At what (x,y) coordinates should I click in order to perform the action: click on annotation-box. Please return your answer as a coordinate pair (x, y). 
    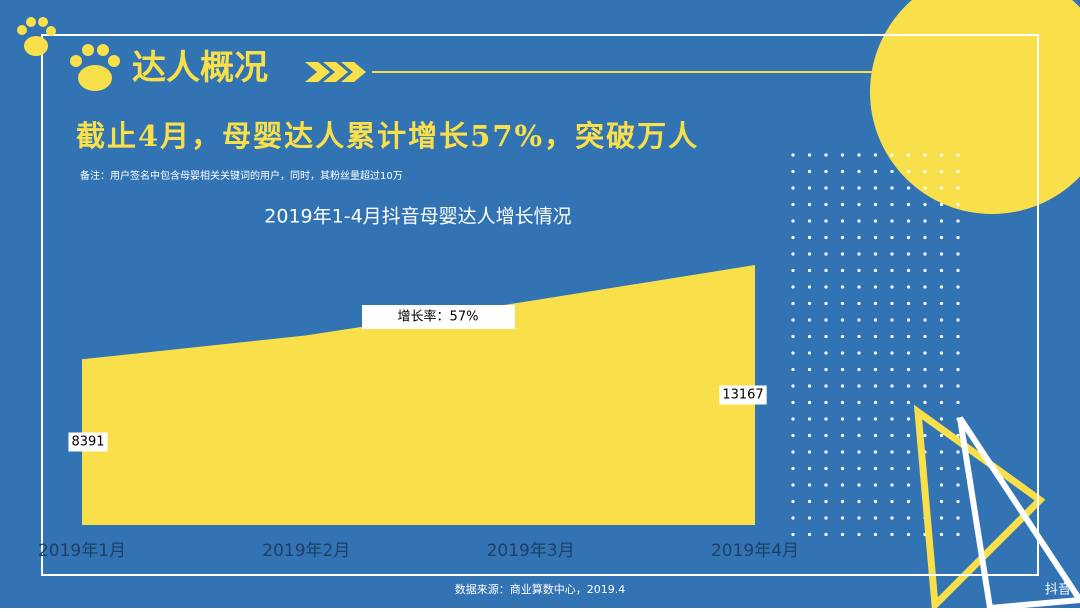
    Looking at the image, I should click on (438, 317).